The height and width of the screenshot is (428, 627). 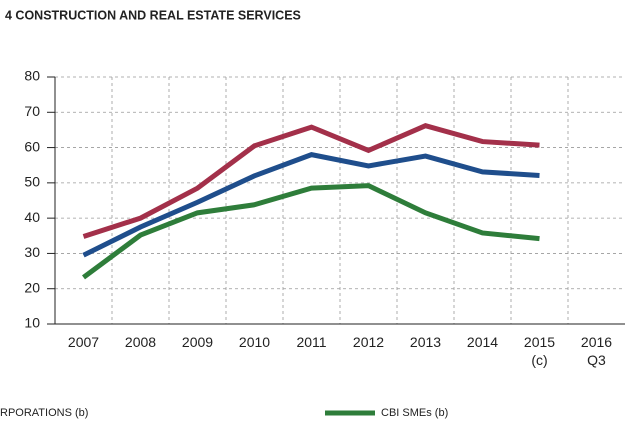 What do you see at coordinates (32, 146) in the screenshot?
I see `y-tick-label: 60` at bounding box center [32, 146].